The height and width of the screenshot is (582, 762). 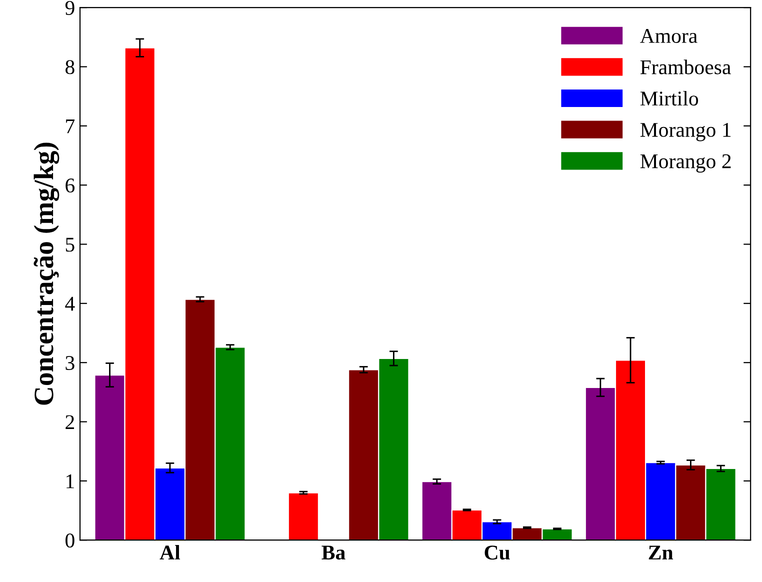 I want to click on y-tick-label: 5, so click(x=70, y=245).